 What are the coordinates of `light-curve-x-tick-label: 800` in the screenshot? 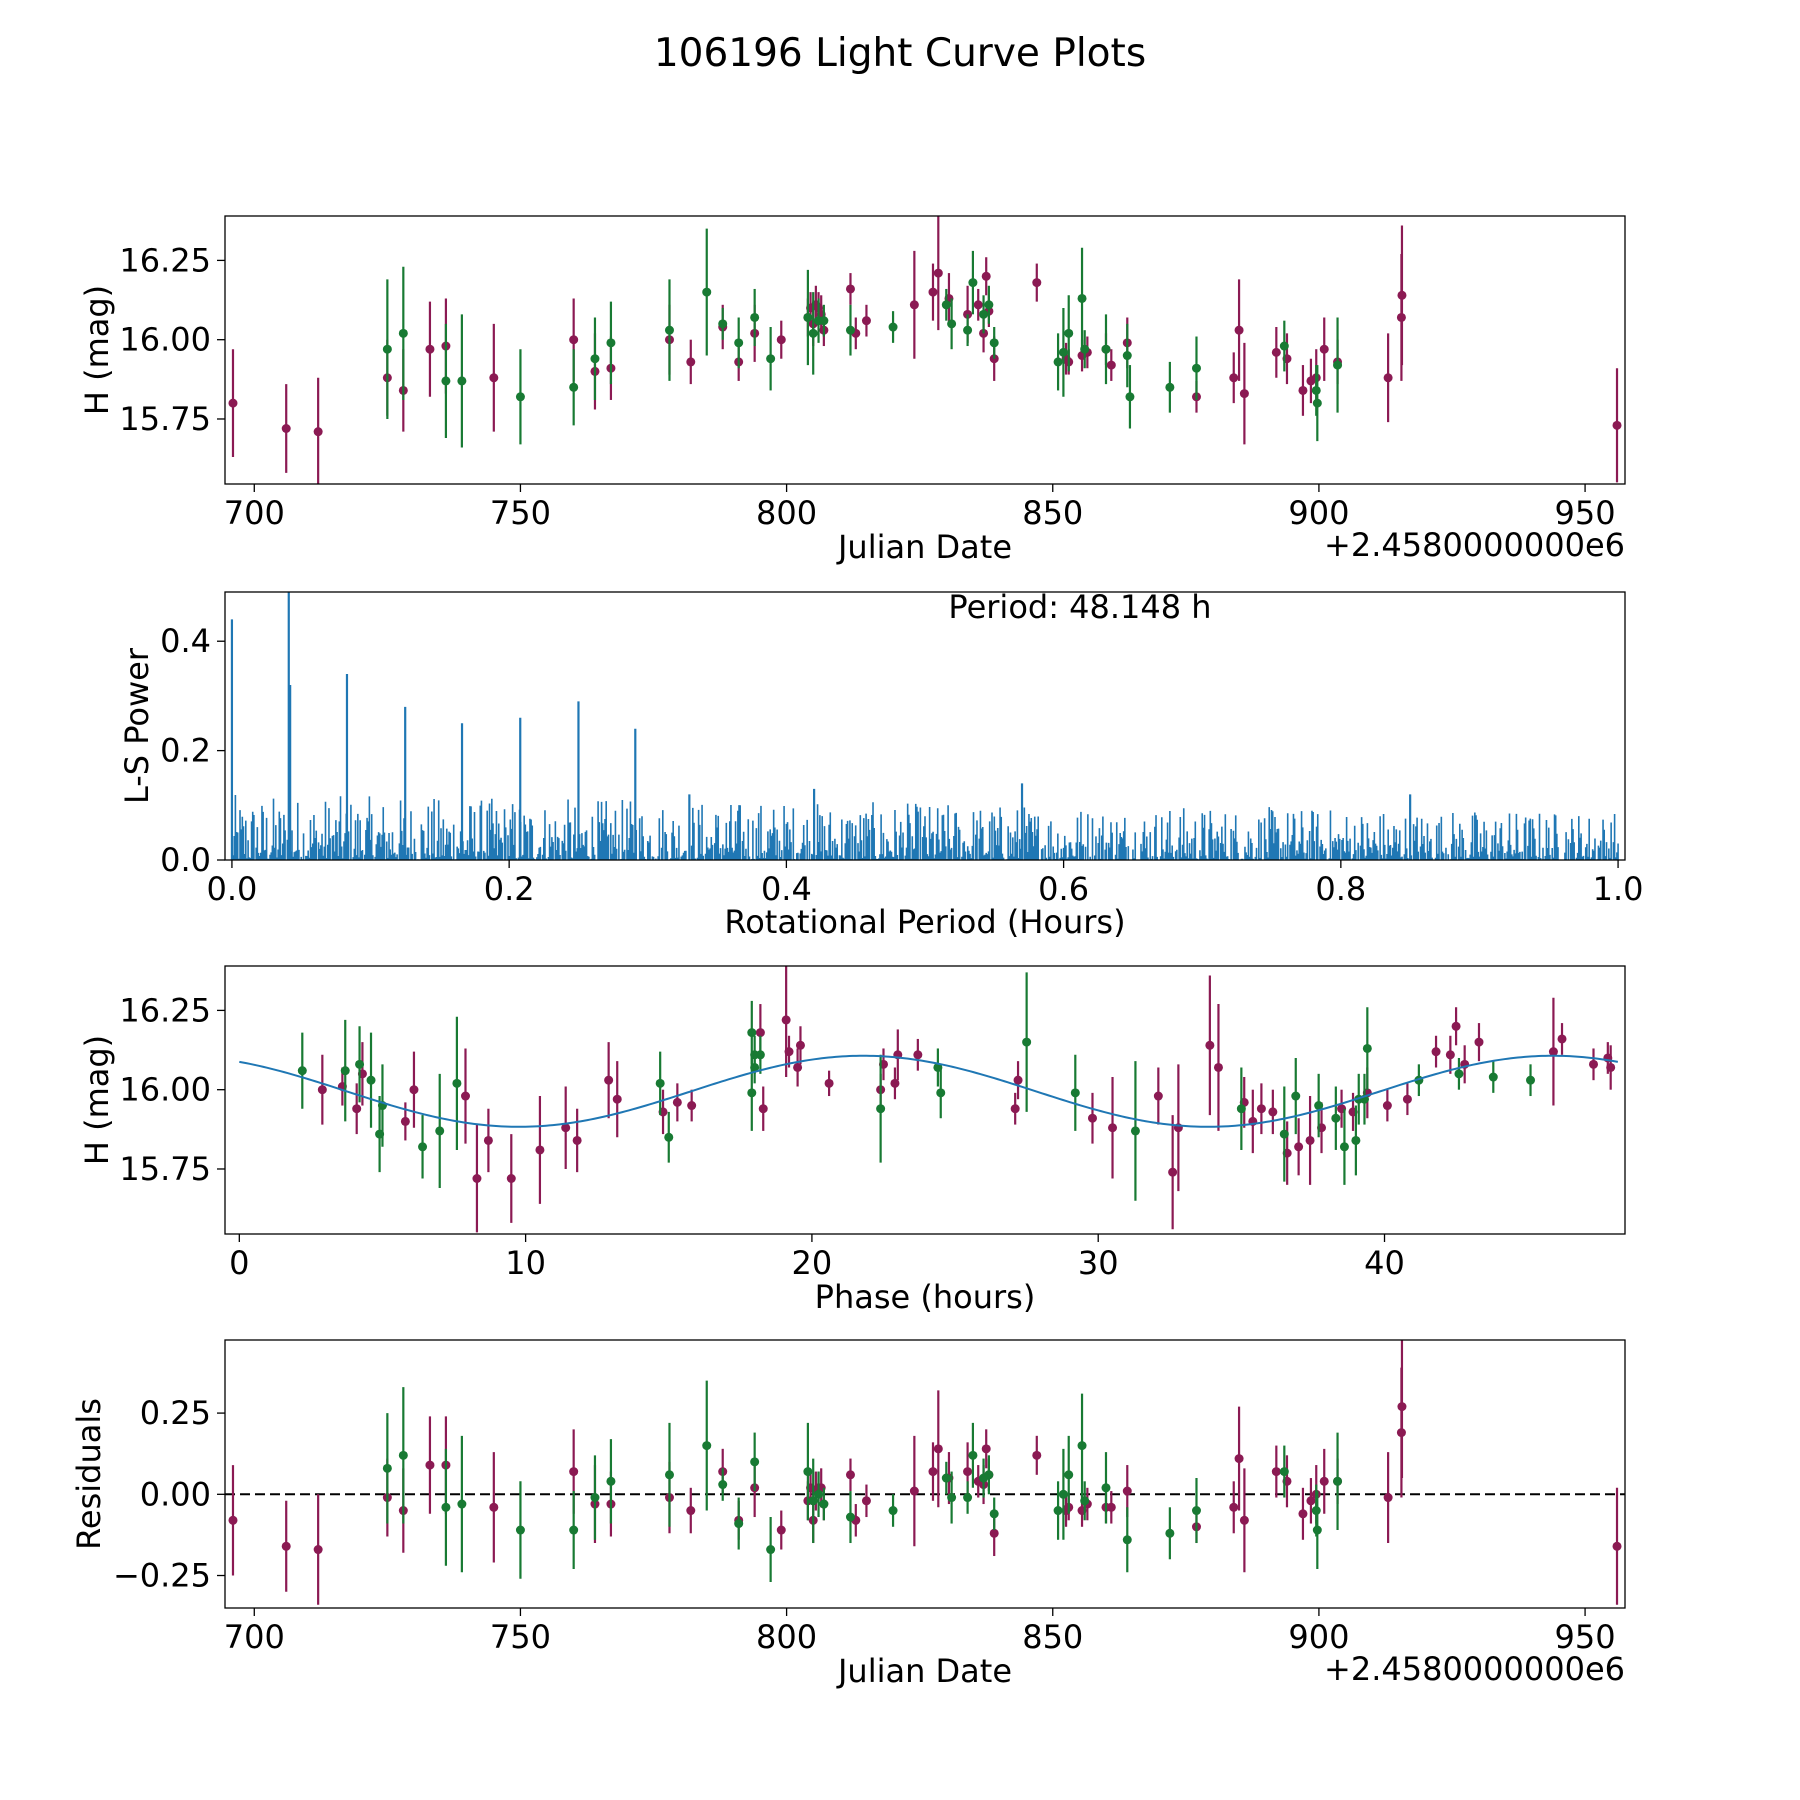 It's located at (786, 513).